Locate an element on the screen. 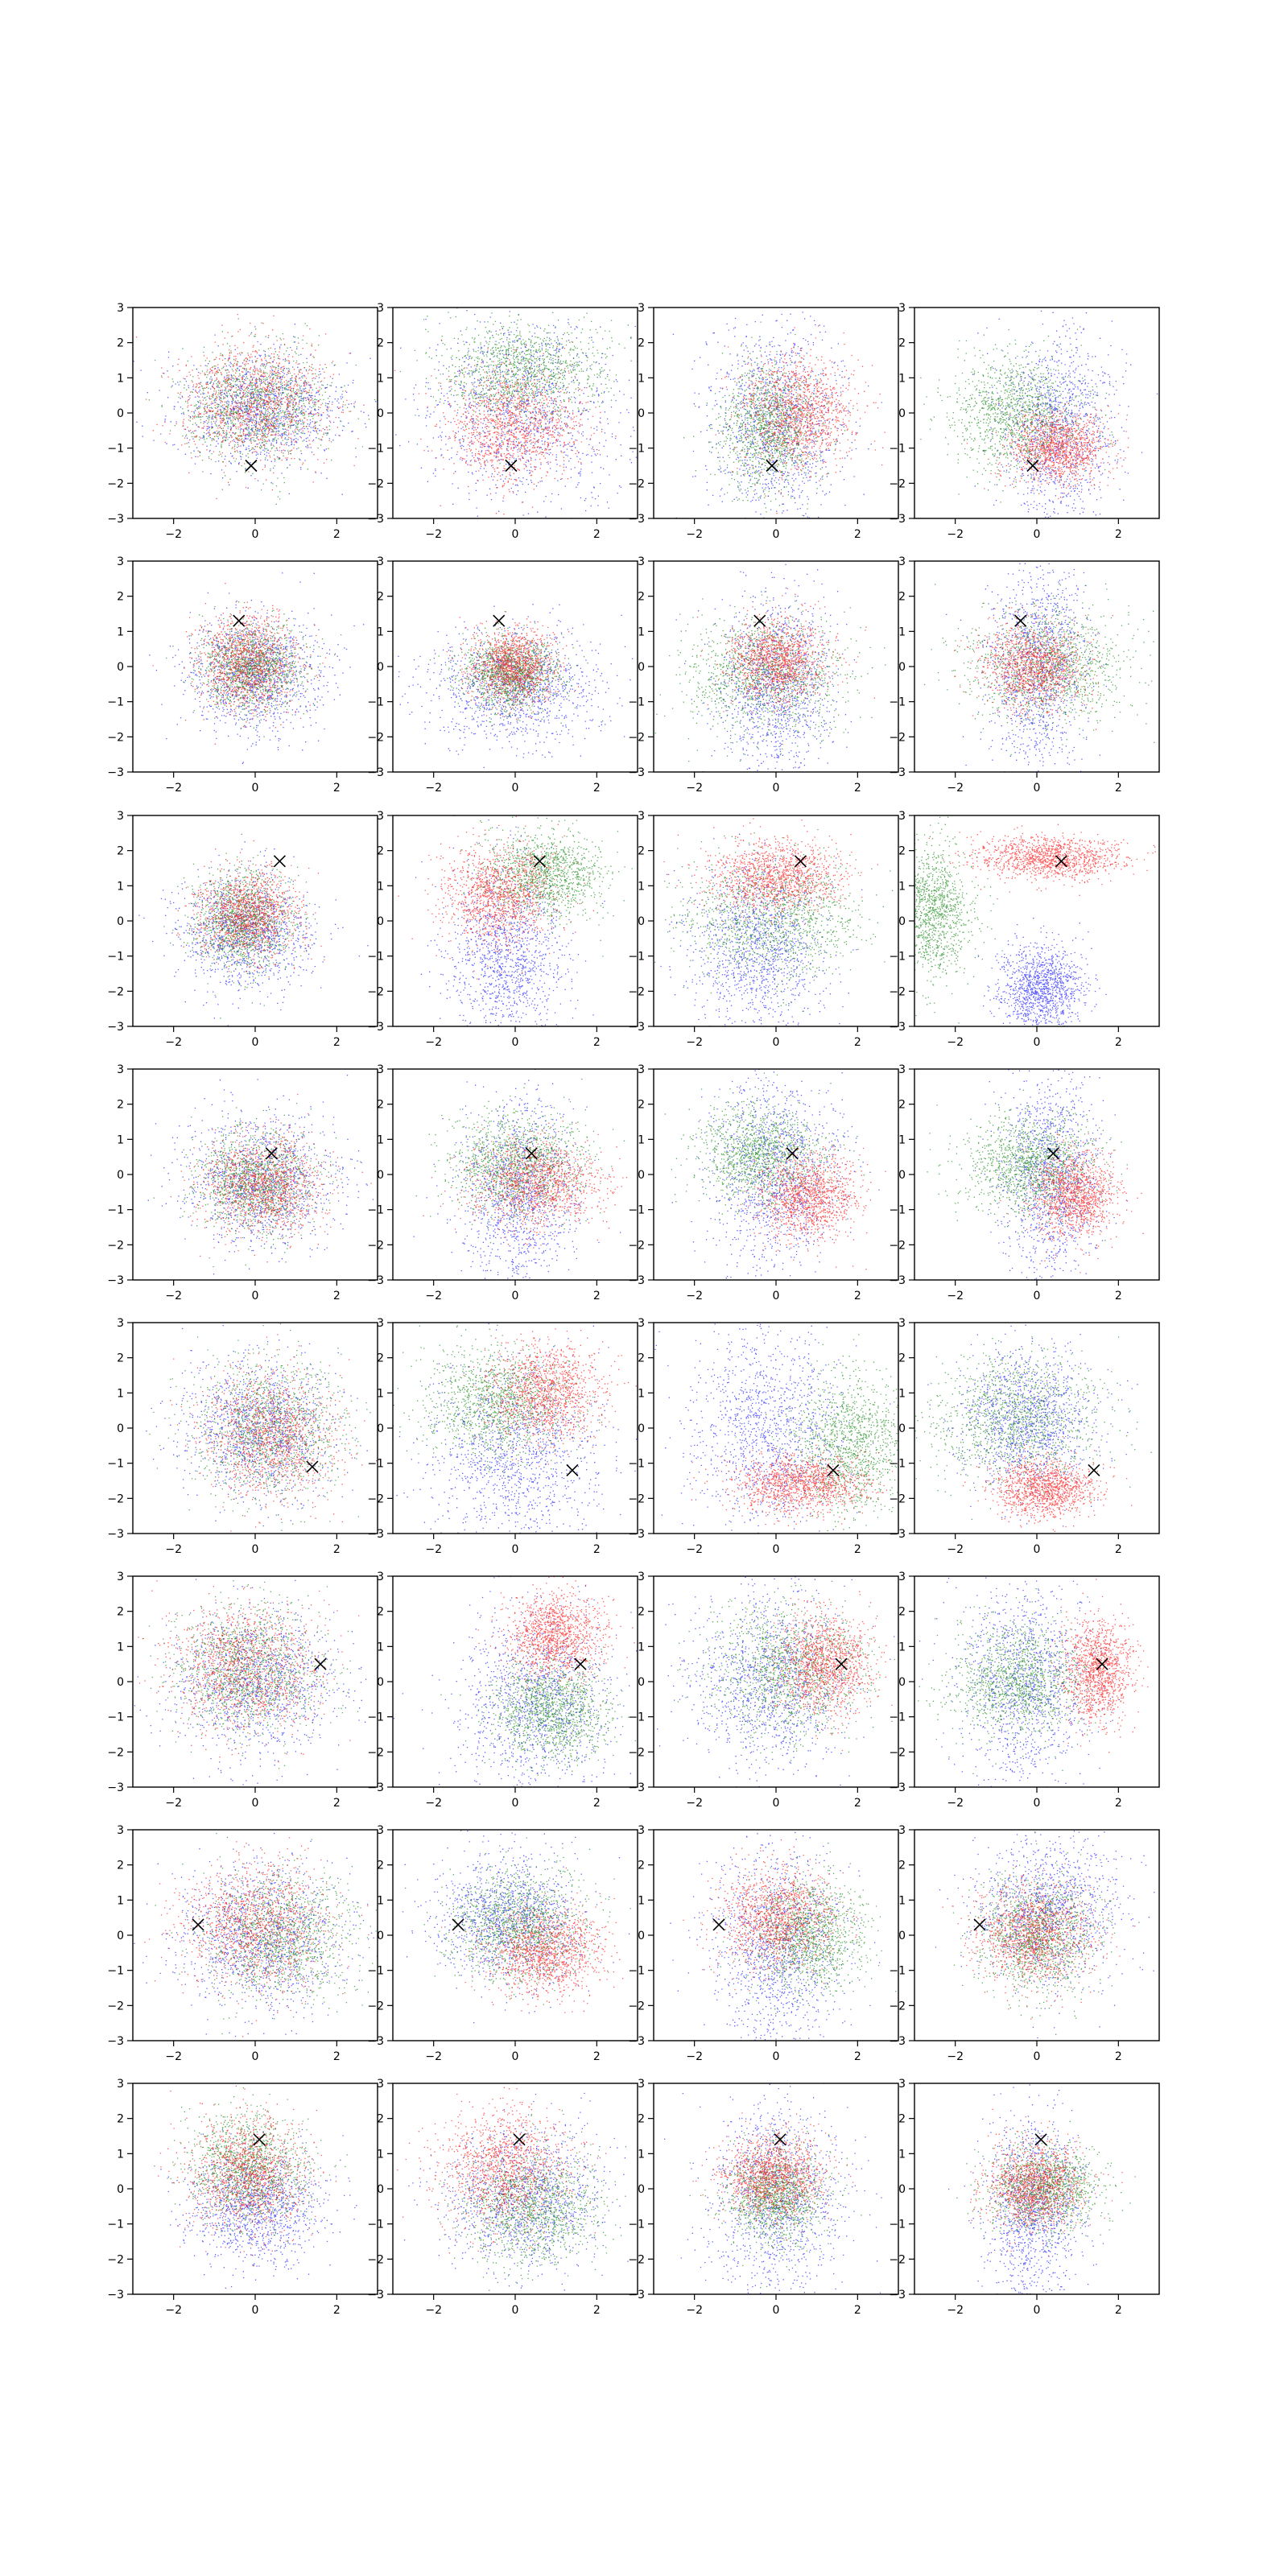  series-blue is located at coordinates (1032, 1425).